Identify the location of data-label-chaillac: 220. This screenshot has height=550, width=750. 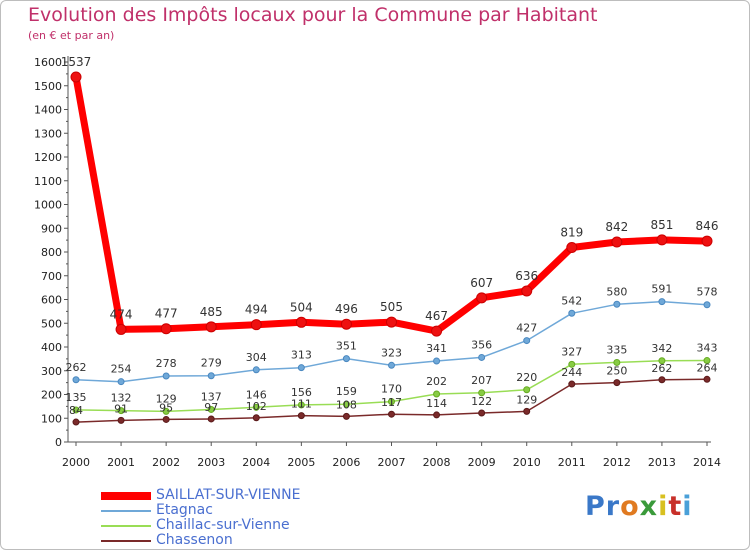
(526, 377).